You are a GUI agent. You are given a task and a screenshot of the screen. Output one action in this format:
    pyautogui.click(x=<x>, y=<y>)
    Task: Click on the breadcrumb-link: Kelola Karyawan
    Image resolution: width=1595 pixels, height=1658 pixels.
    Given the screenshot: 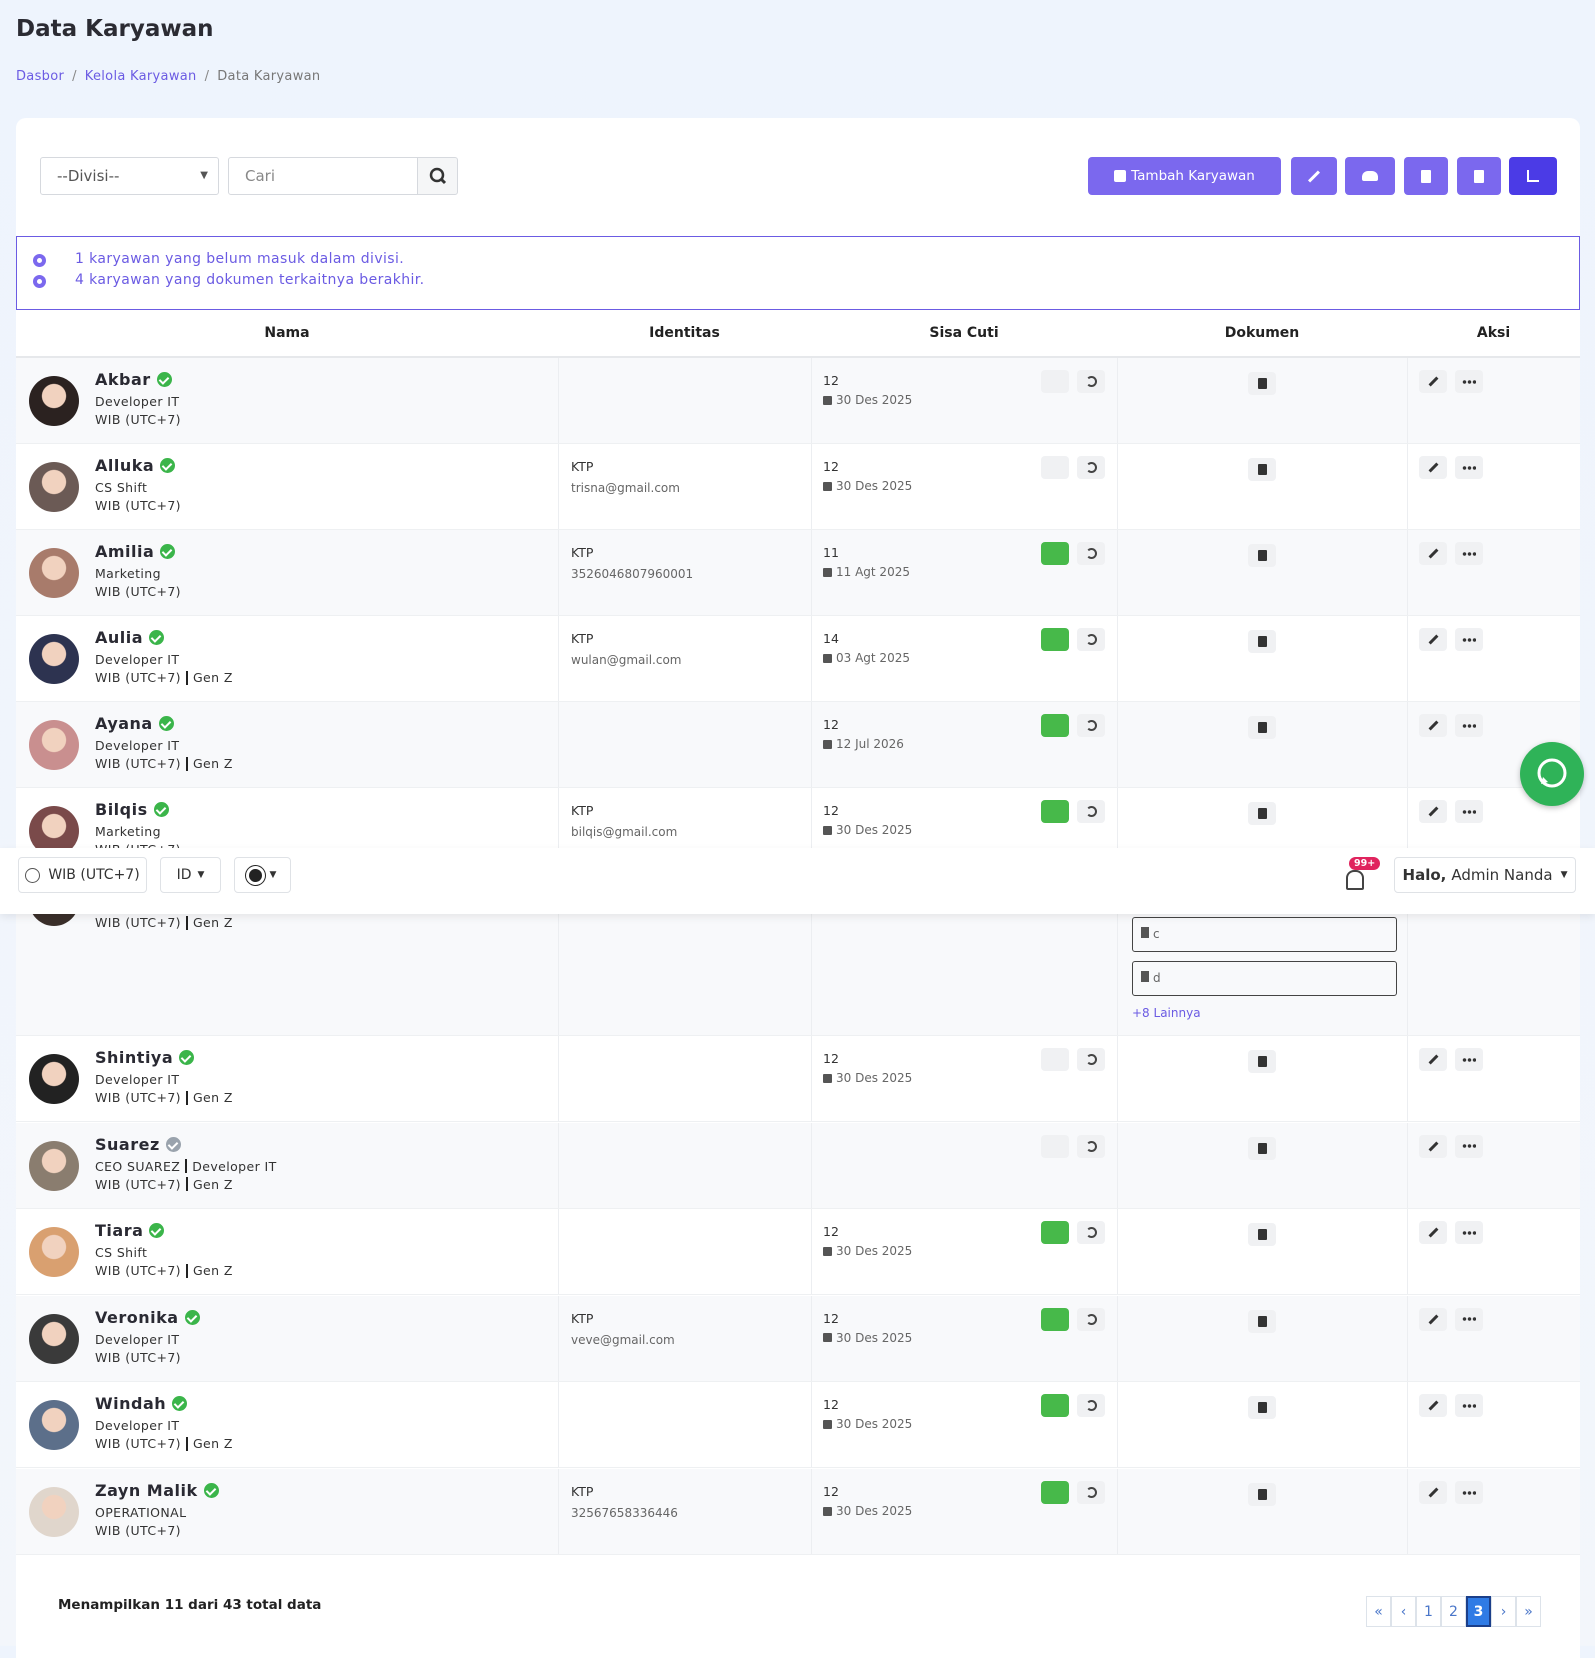 What is the action you would take?
    pyautogui.click(x=140, y=76)
    